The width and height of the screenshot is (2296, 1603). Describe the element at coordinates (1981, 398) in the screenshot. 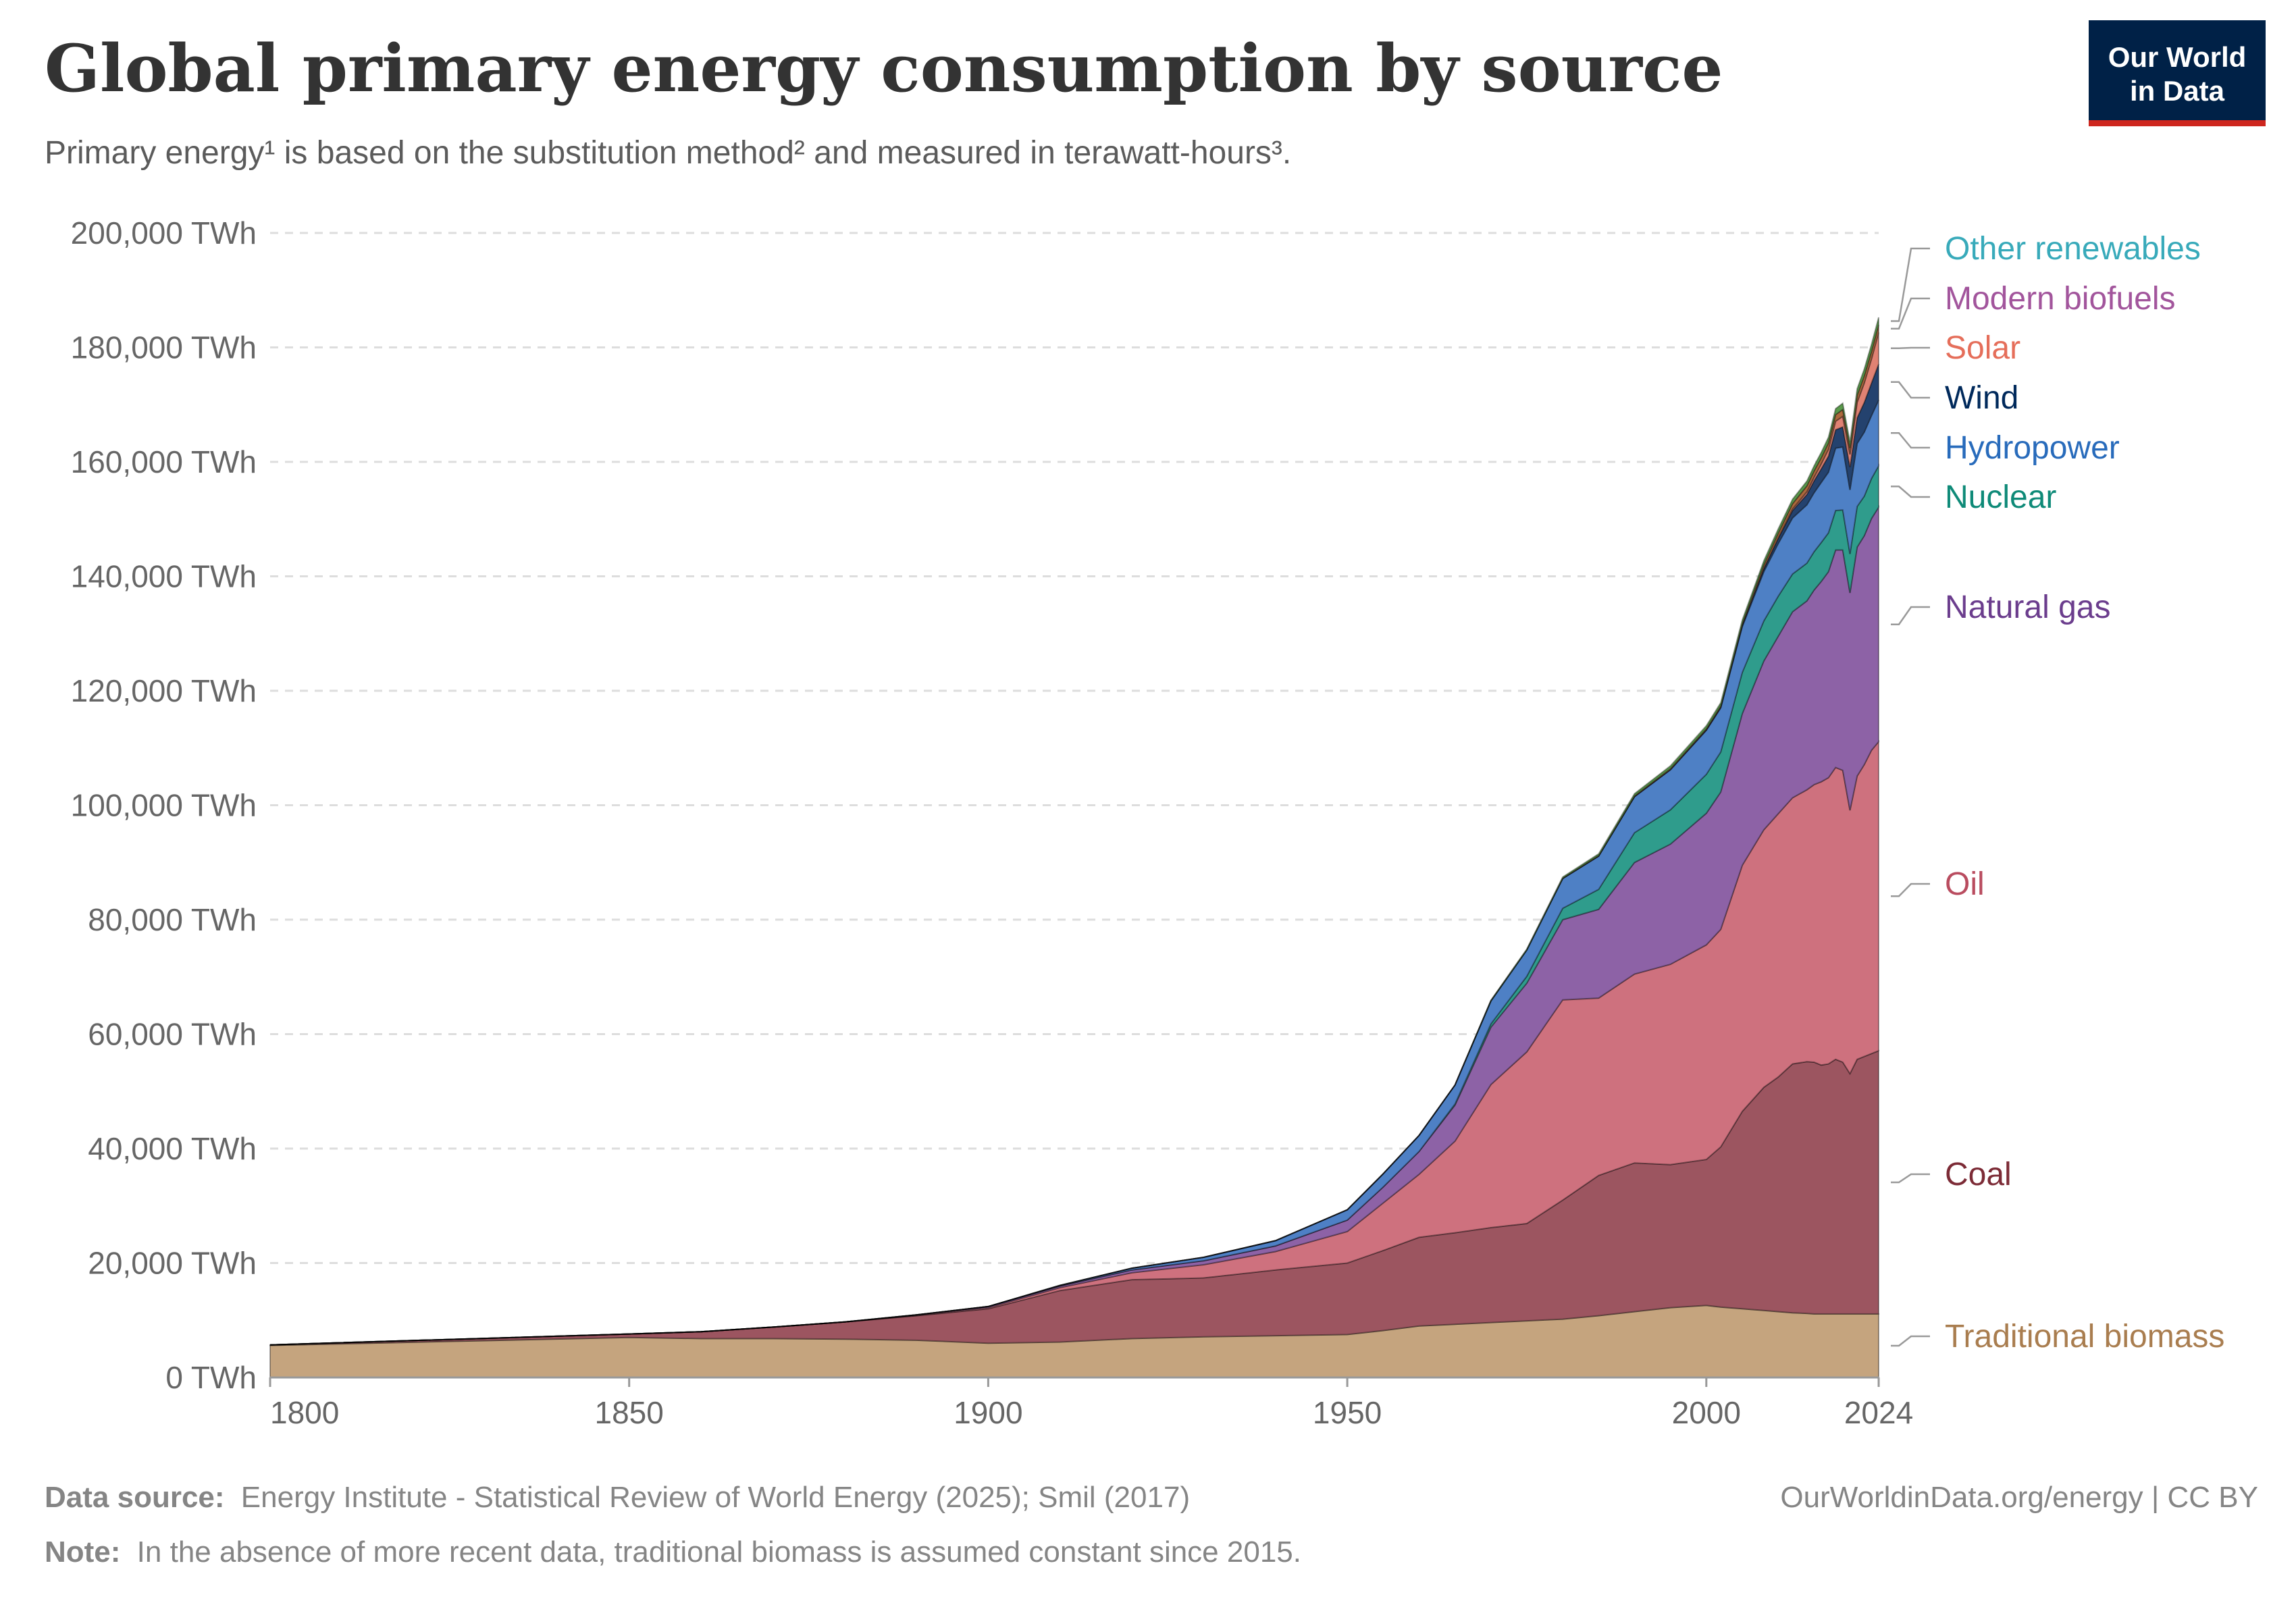

I see `legend-wind: Wind` at that location.